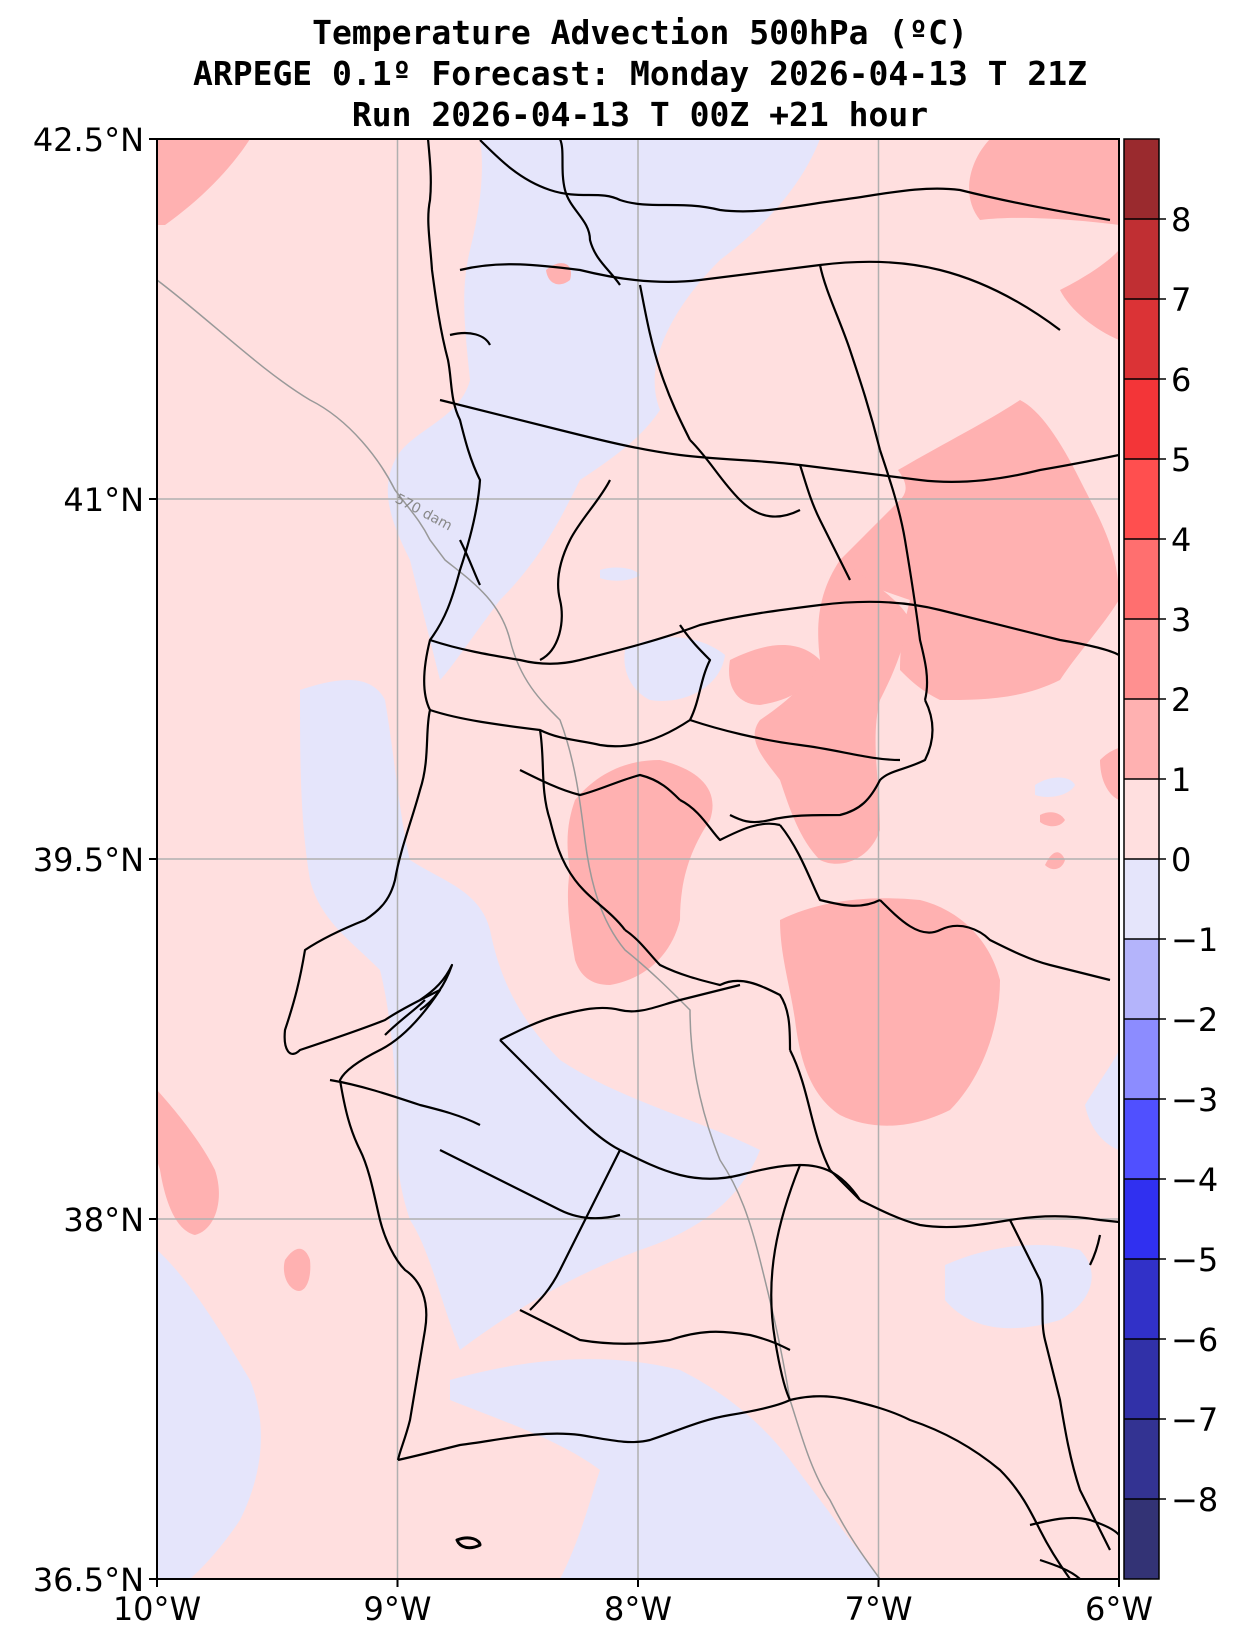 This screenshot has height=1646, width=1243. What do you see at coordinates (638, 1609) in the screenshot?
I see `x-tick-label: 8°W` at bounding box center [638, 1609].